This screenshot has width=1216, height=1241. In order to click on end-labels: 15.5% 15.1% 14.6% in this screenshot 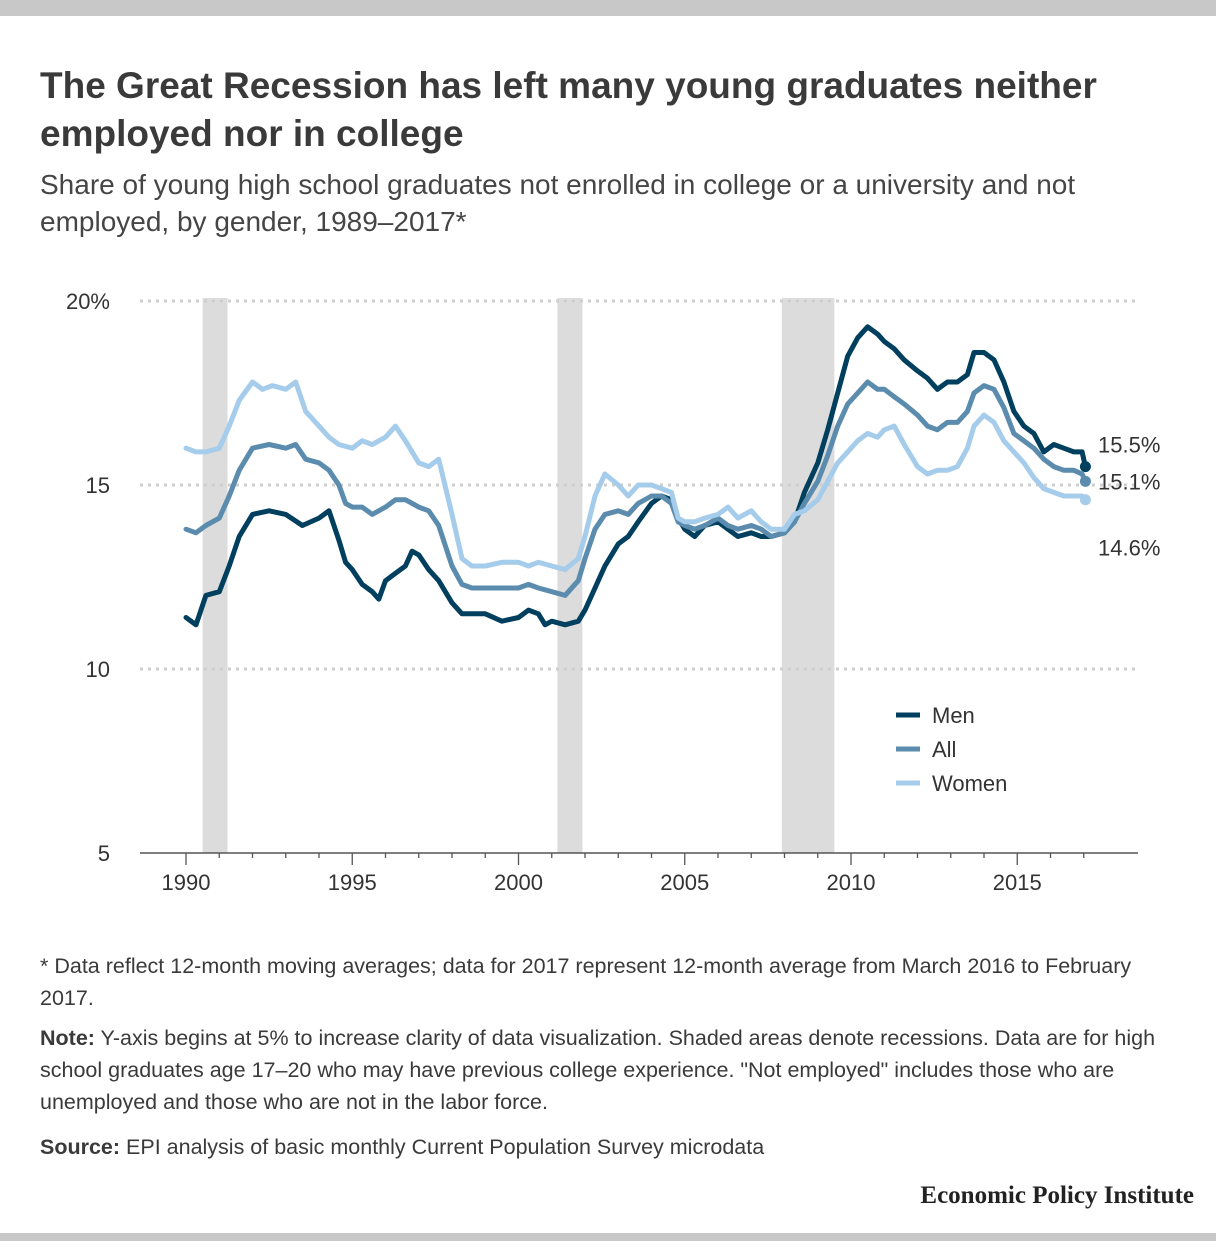, I will do `click(1129, 497)`.